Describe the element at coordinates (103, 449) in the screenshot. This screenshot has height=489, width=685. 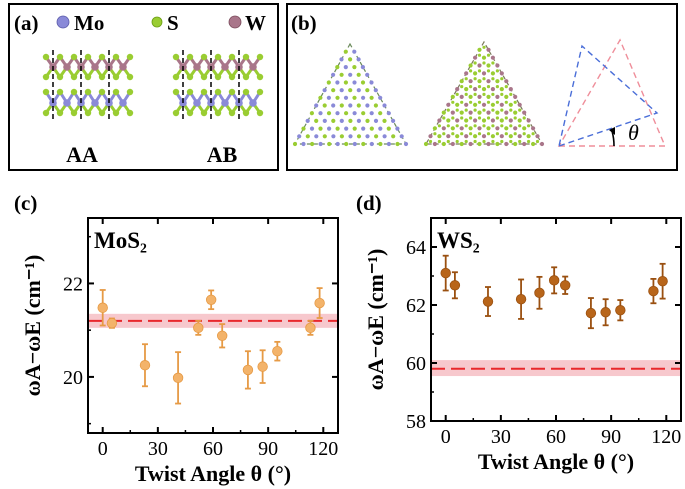
I see `x-tick-label: 0` at that location.